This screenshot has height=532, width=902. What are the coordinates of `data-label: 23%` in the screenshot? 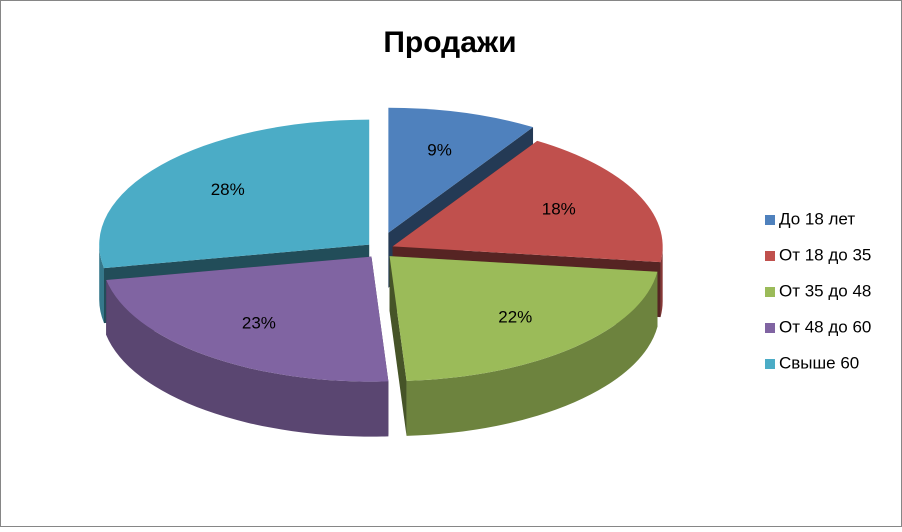 It's located at (259, 322).